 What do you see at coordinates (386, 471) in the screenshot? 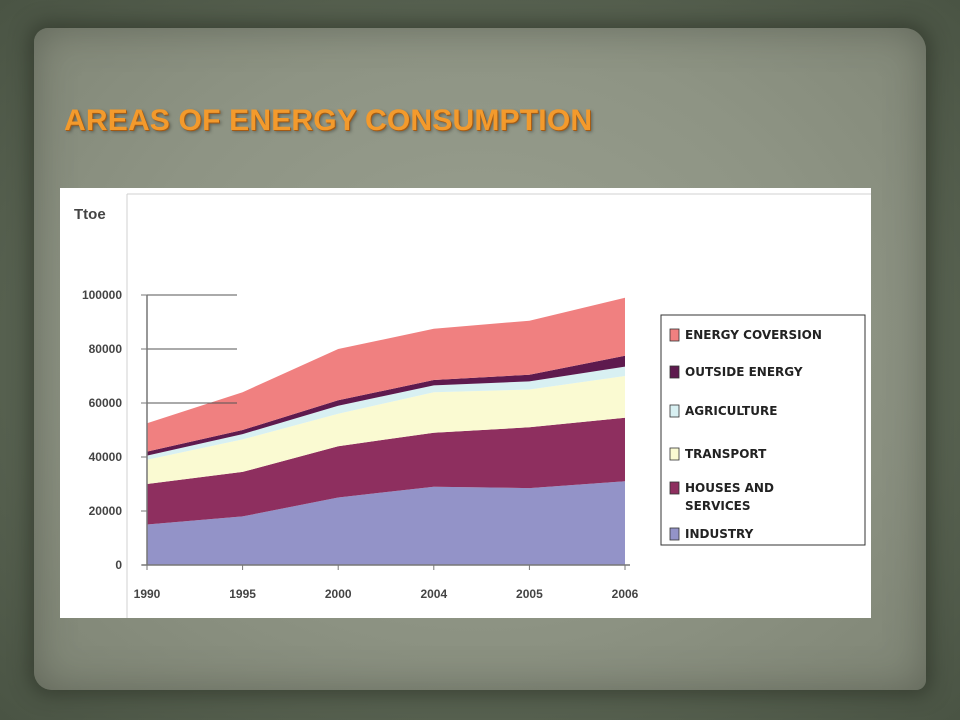
I see `area-houses-and-services` at bounding box center [386, 471].